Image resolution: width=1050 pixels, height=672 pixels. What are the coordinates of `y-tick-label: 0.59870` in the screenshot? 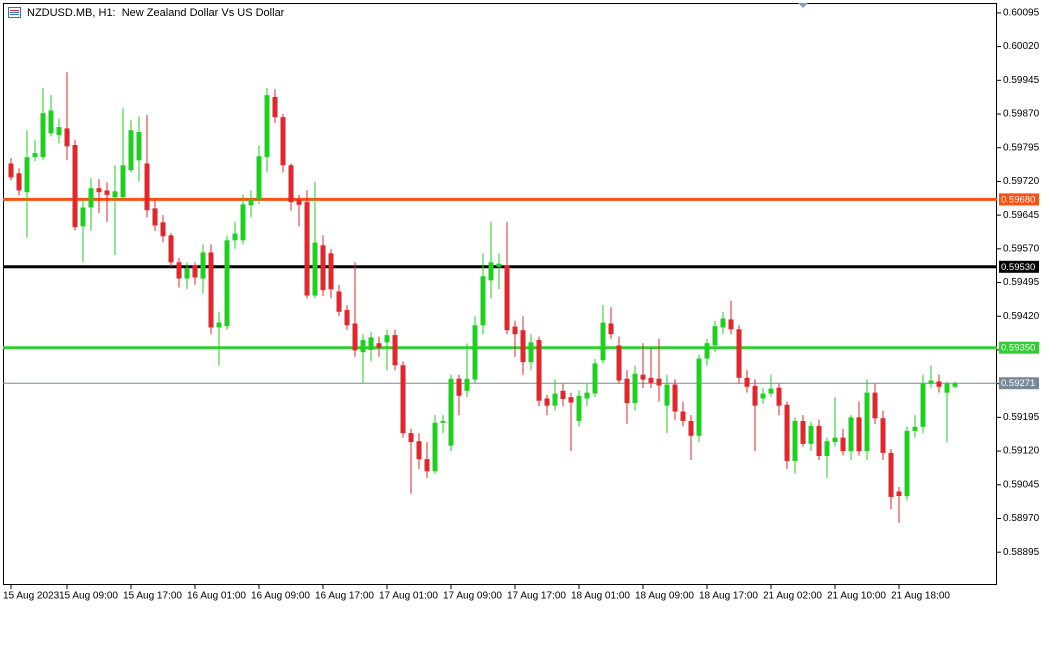 It's located at (1021, 114).